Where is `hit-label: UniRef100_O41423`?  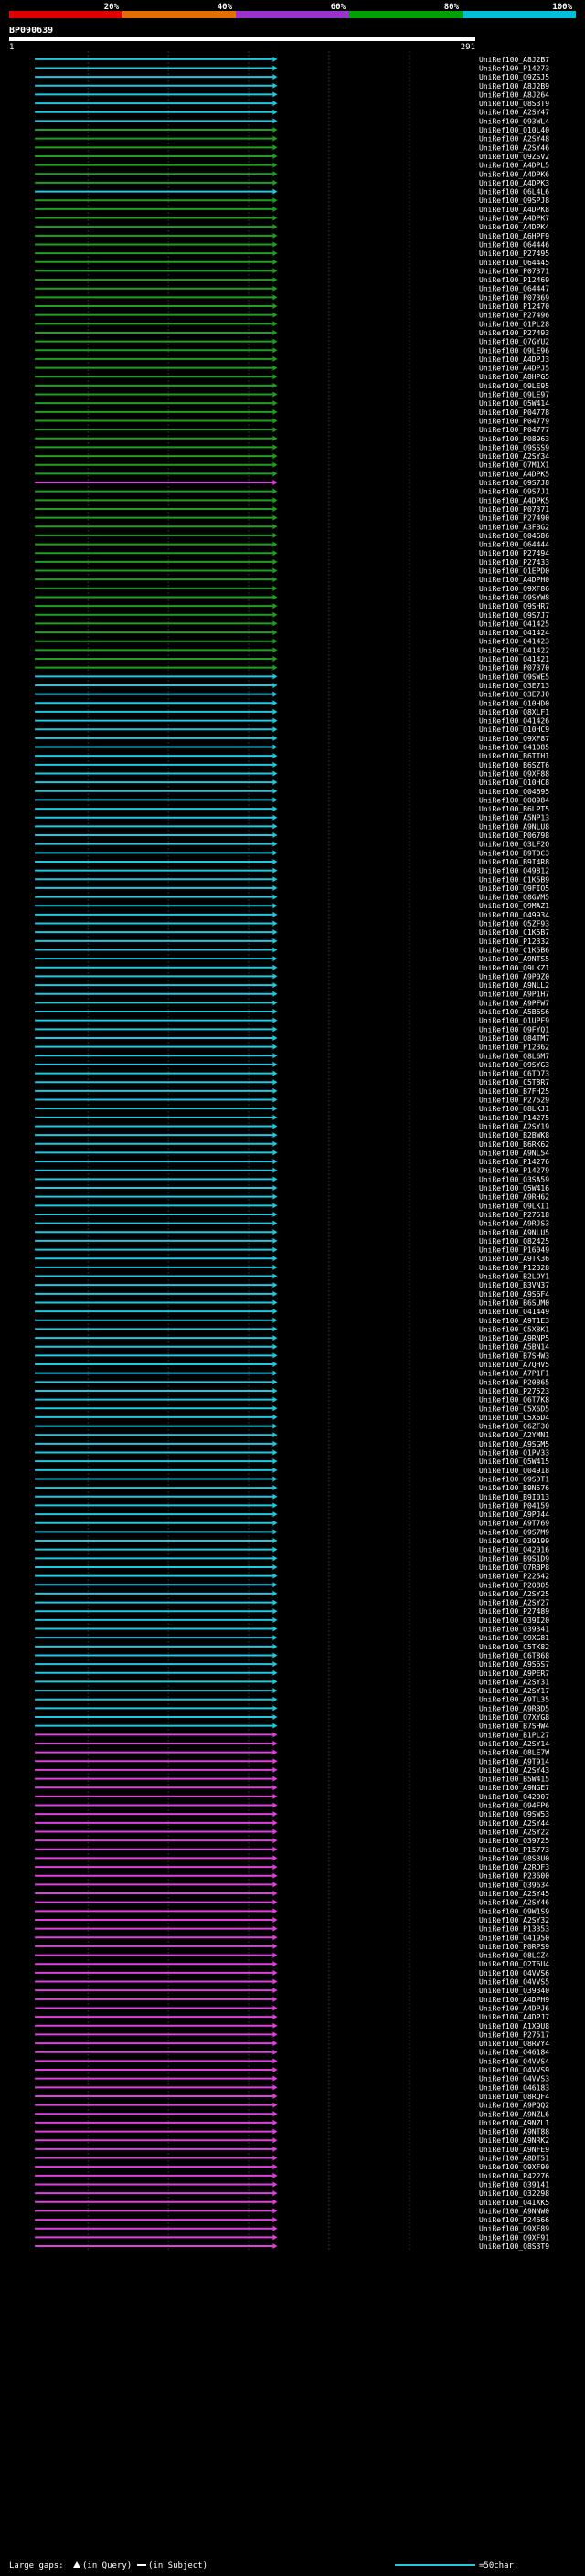
hit-label: UniRef100_O41423 is located at coordinates (514, 642).